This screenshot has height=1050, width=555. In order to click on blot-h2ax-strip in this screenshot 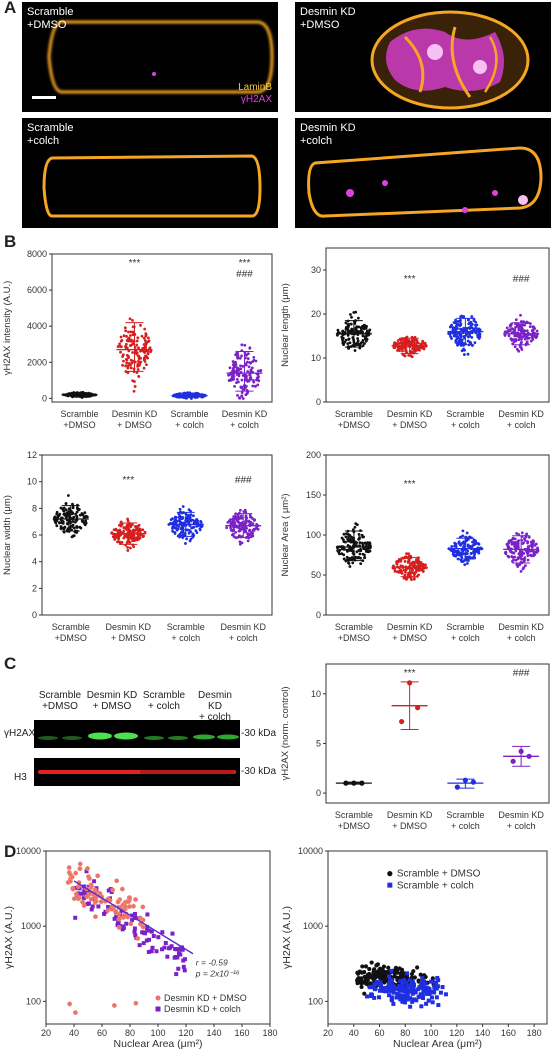, I will do `click(137, 734)`.